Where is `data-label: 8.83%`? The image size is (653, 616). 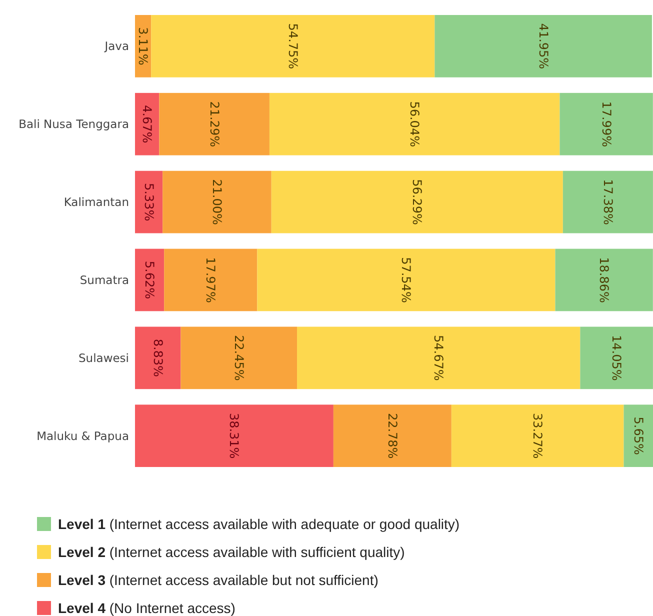 data-label: 8.83% is located at coordinates (157, 357).